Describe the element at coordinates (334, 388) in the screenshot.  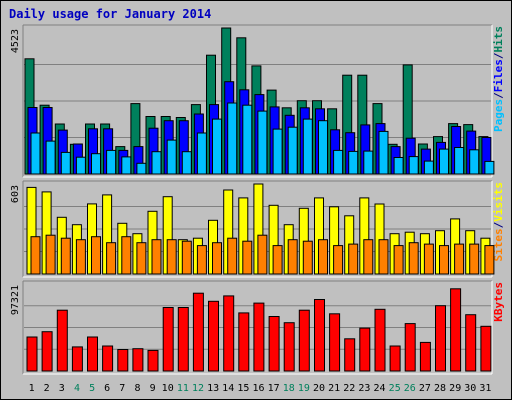
I see `x-tick-label: 21` at that location.